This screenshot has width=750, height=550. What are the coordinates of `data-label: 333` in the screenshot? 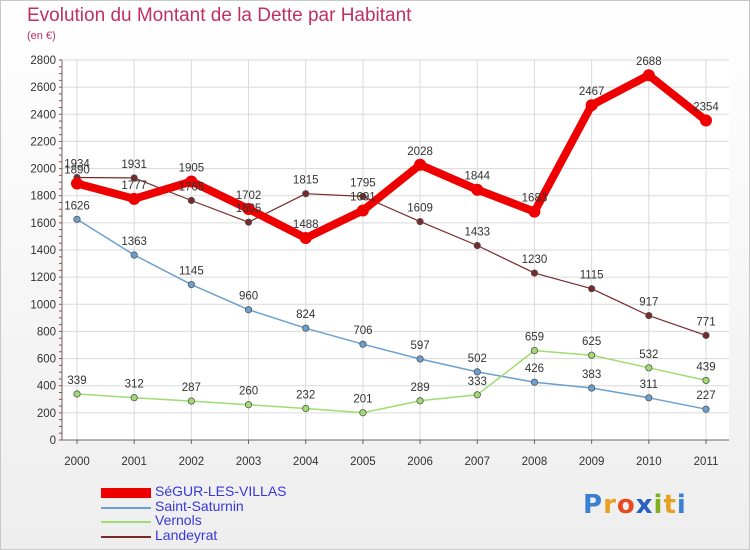 It's located at (477, 382).